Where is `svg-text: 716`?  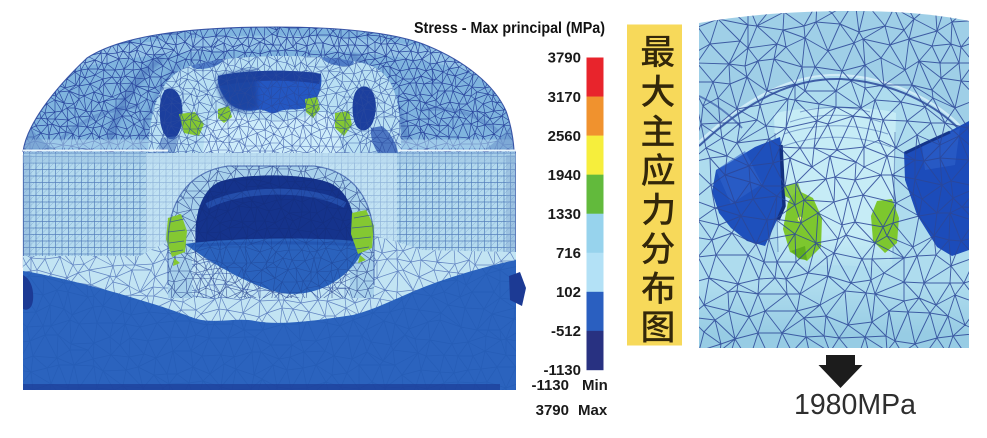 svg-text: 716 is located at coordinates (568, 253).